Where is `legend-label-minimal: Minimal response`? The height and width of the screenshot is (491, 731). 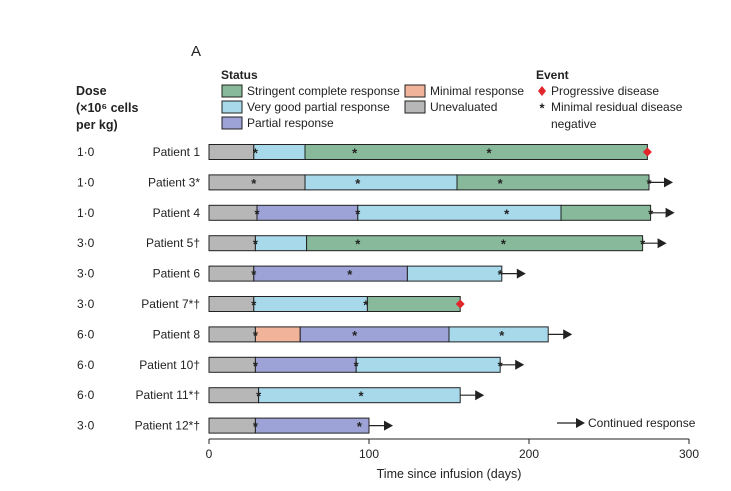
legend-label-minimal: Minimal response is located at coordinates (477, 91).